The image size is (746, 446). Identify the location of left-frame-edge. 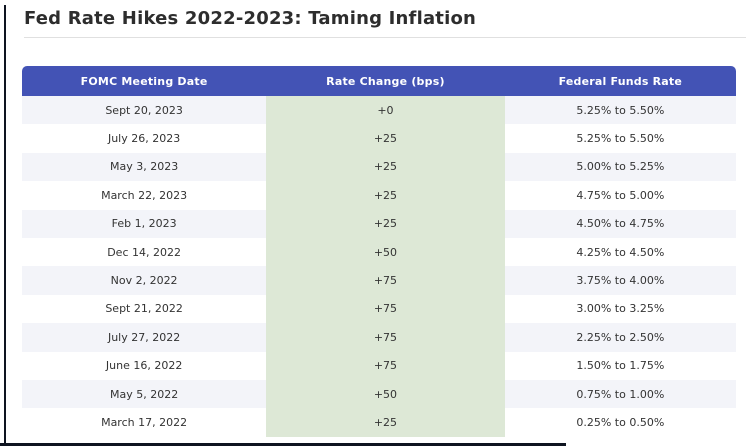
(5, 225).